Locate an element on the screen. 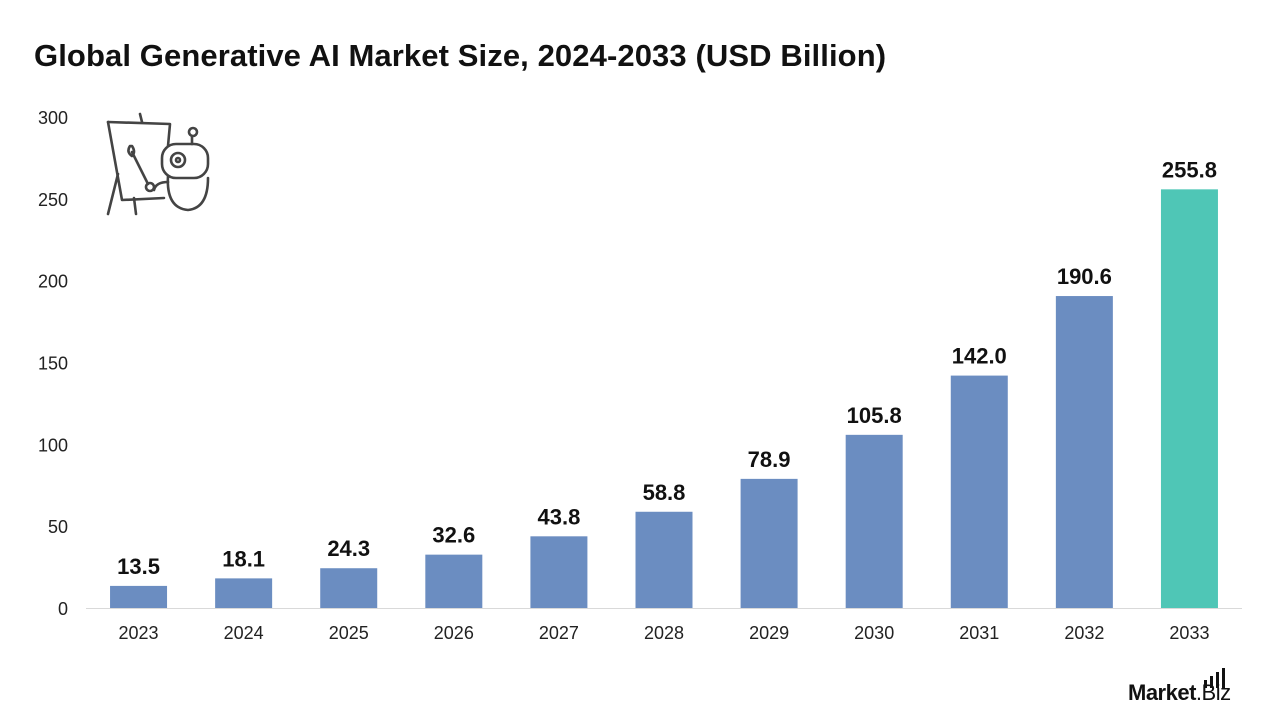 The image size is (1280, 720). y-tick-label: 0 is located at coordinates (63, 609).